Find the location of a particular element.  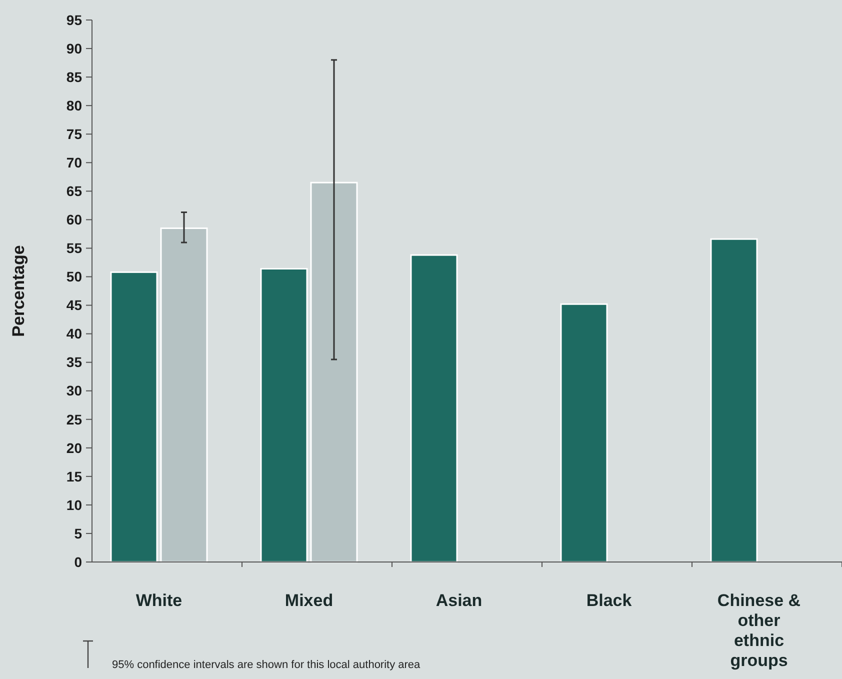

y-tick-label: 85 is located at coordinates (74, 76).